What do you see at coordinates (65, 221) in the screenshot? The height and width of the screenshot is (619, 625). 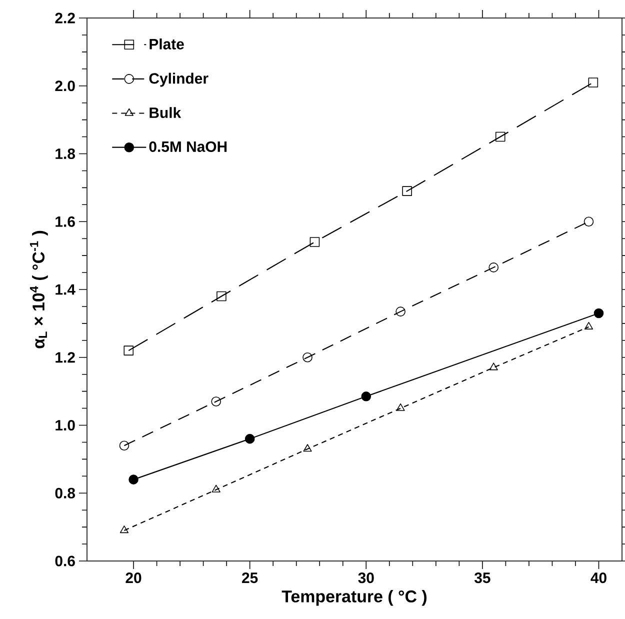 I see `y-tick-label: 1.6` at bounding box center [65, 221].